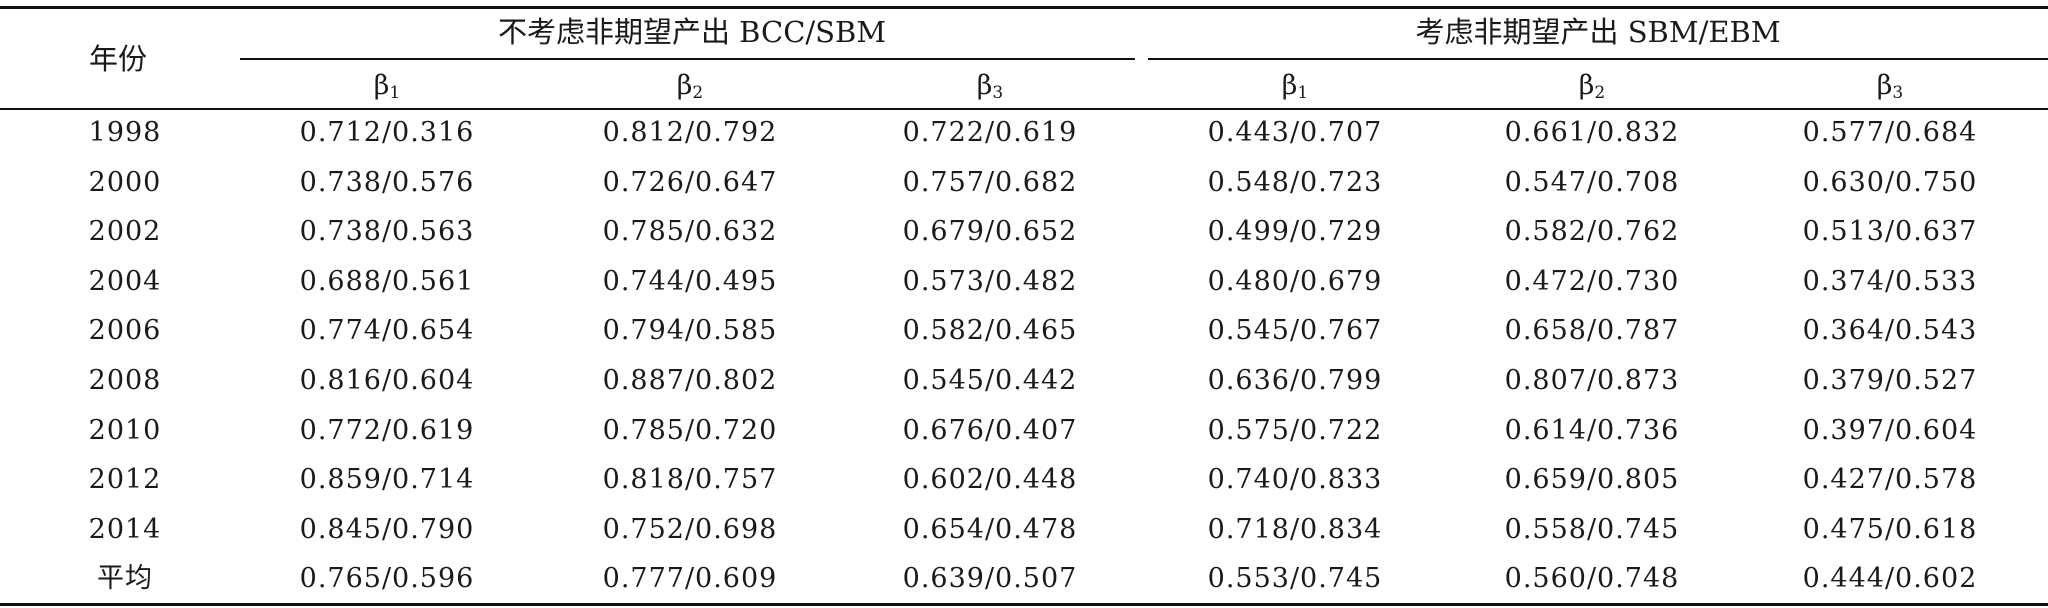 The image size is (2048, 608). What do you see at coordinates (990, 132) in the screenshot?
I see `efficiency-value-cell: 0.722/0.619` at bounding box center [990, 132].